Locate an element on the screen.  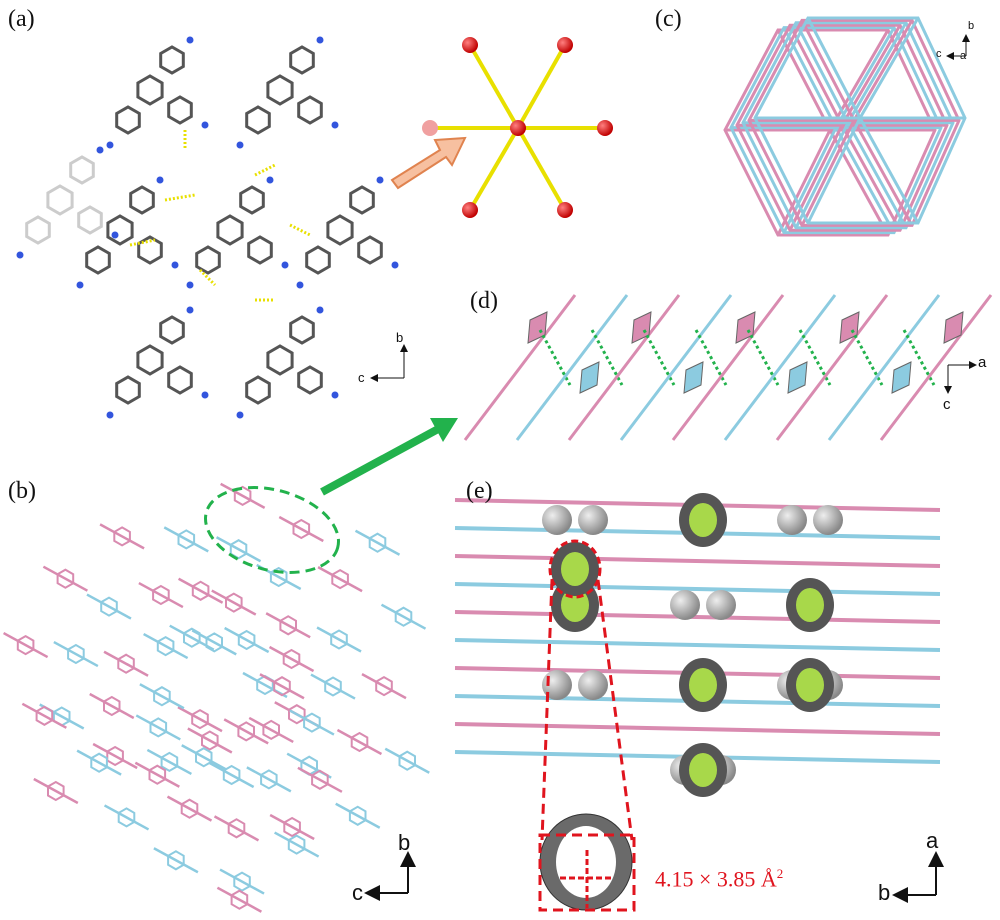
green-arrow is located at coordinates (389, 457).